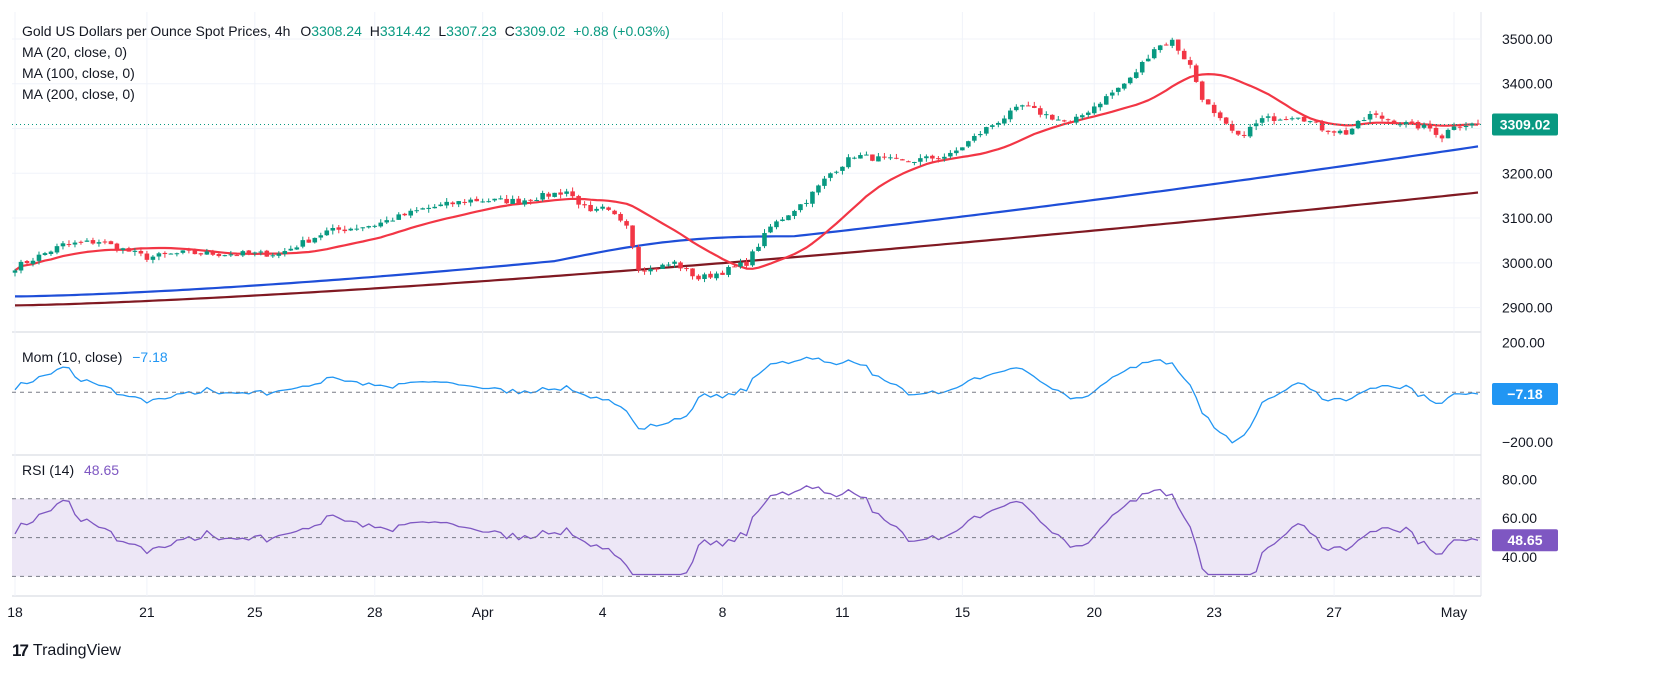 The width and height of the screenshot is (1656, 674). What do you see at coordinates (78, 73) in the screenshot?
I see `ma100-legend: MA (100, close, 0)` at bounding box center [78, 73].